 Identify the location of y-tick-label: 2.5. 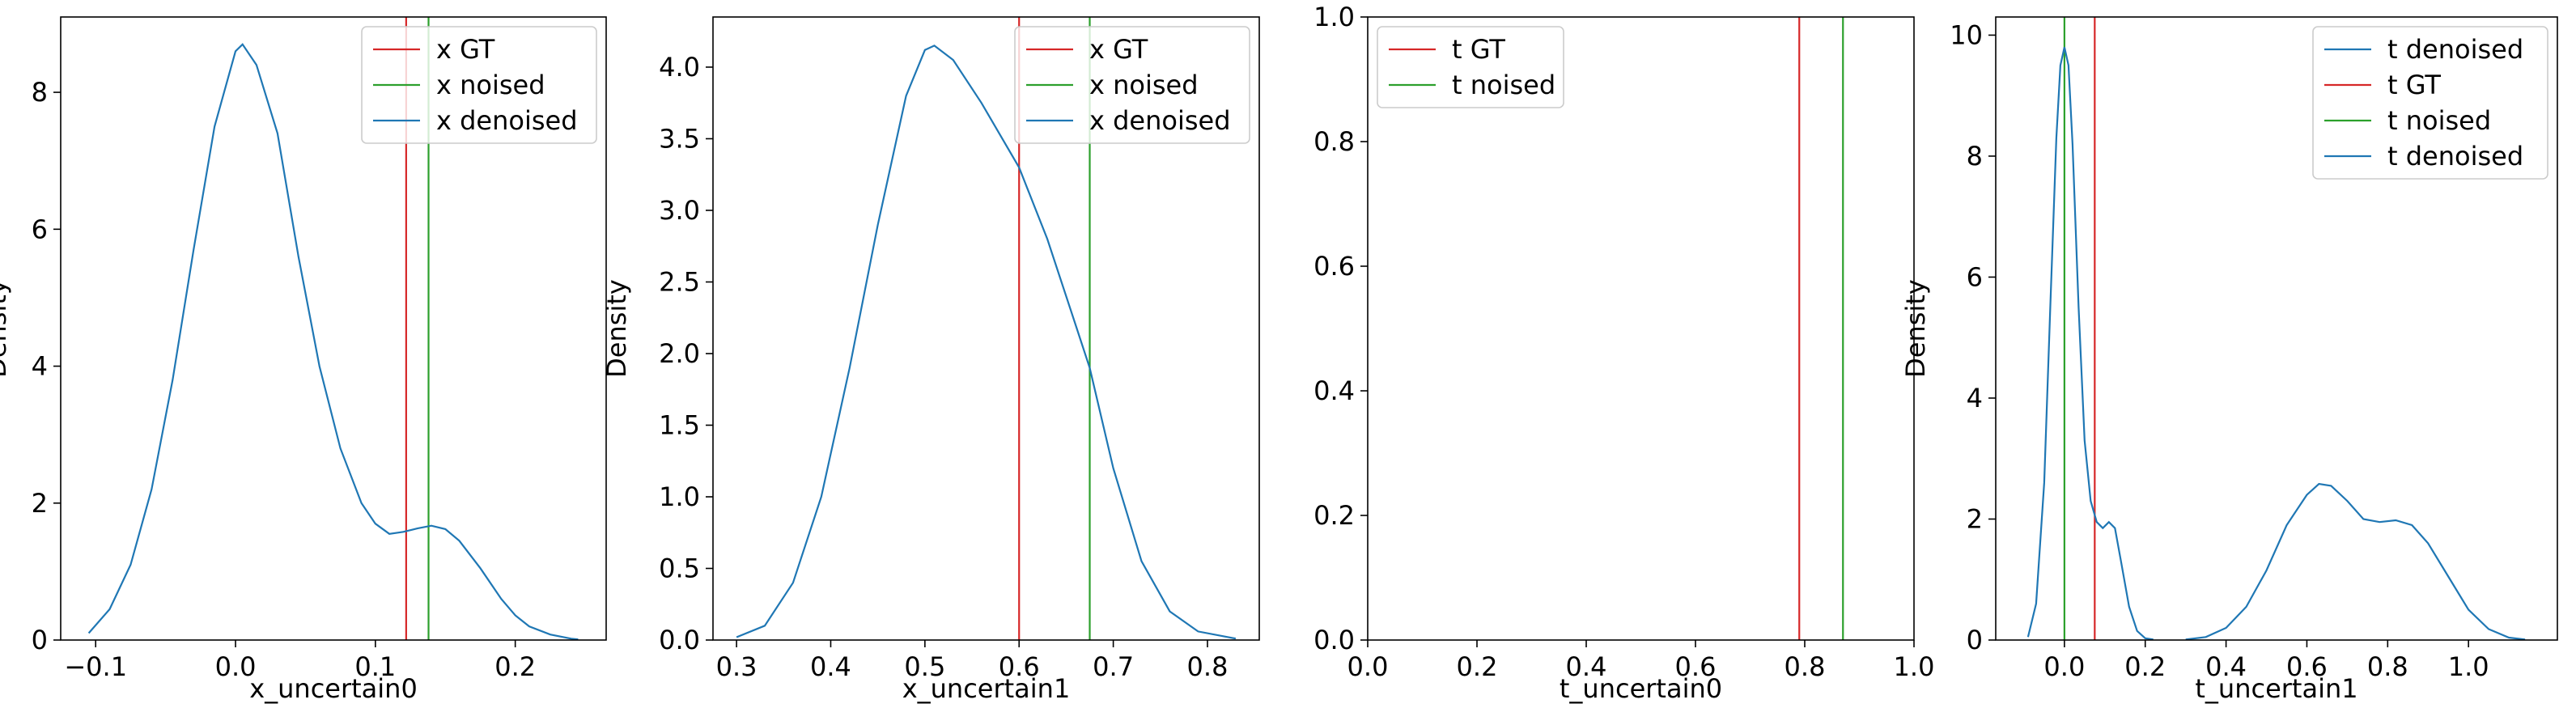
(679, 281).